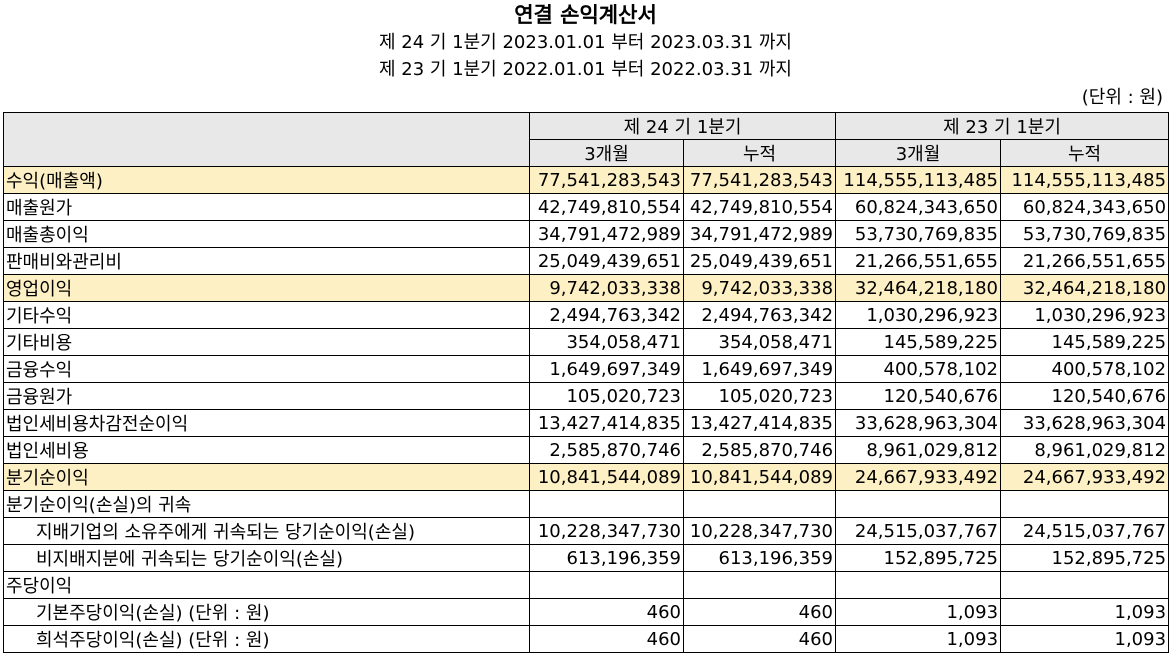 This screenshot has height=653, width=1171. Describe the element at coordinates (606, 180) in the screenshot. I see `row-value: 77,541,283,543` at that location.